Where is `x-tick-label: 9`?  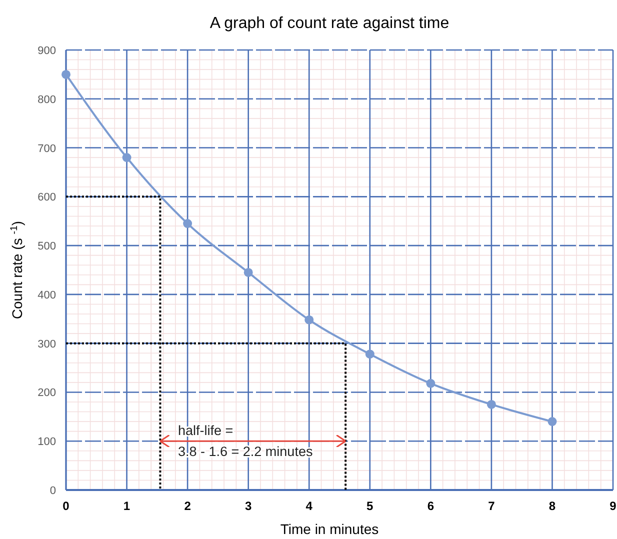 x-tick-label: 9 is located at coordinates (613, 506).